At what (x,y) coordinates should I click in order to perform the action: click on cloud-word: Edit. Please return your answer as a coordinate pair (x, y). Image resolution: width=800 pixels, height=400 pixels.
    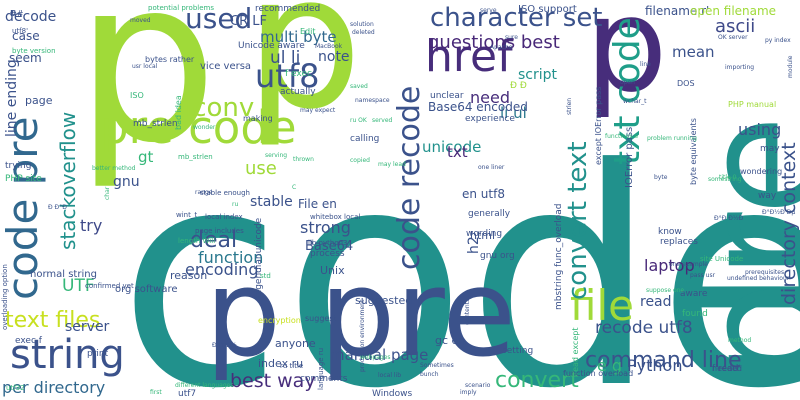
    Looking at the image, I should click on (308, 31).